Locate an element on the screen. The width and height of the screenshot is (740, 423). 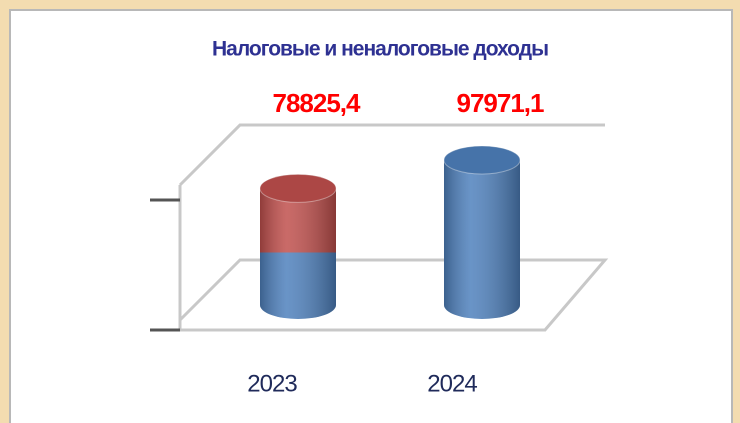
value-label: 97971,1 is located at coordinates (501, 103).